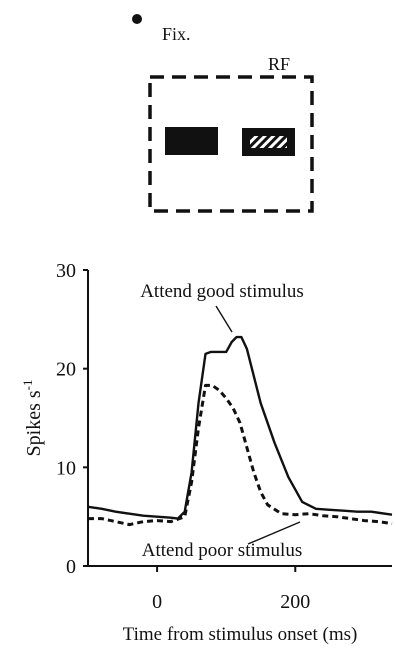  Describe the element at coordinates (176, 34) in the screenshot. I see `fixation-label: Fix.` at that location.